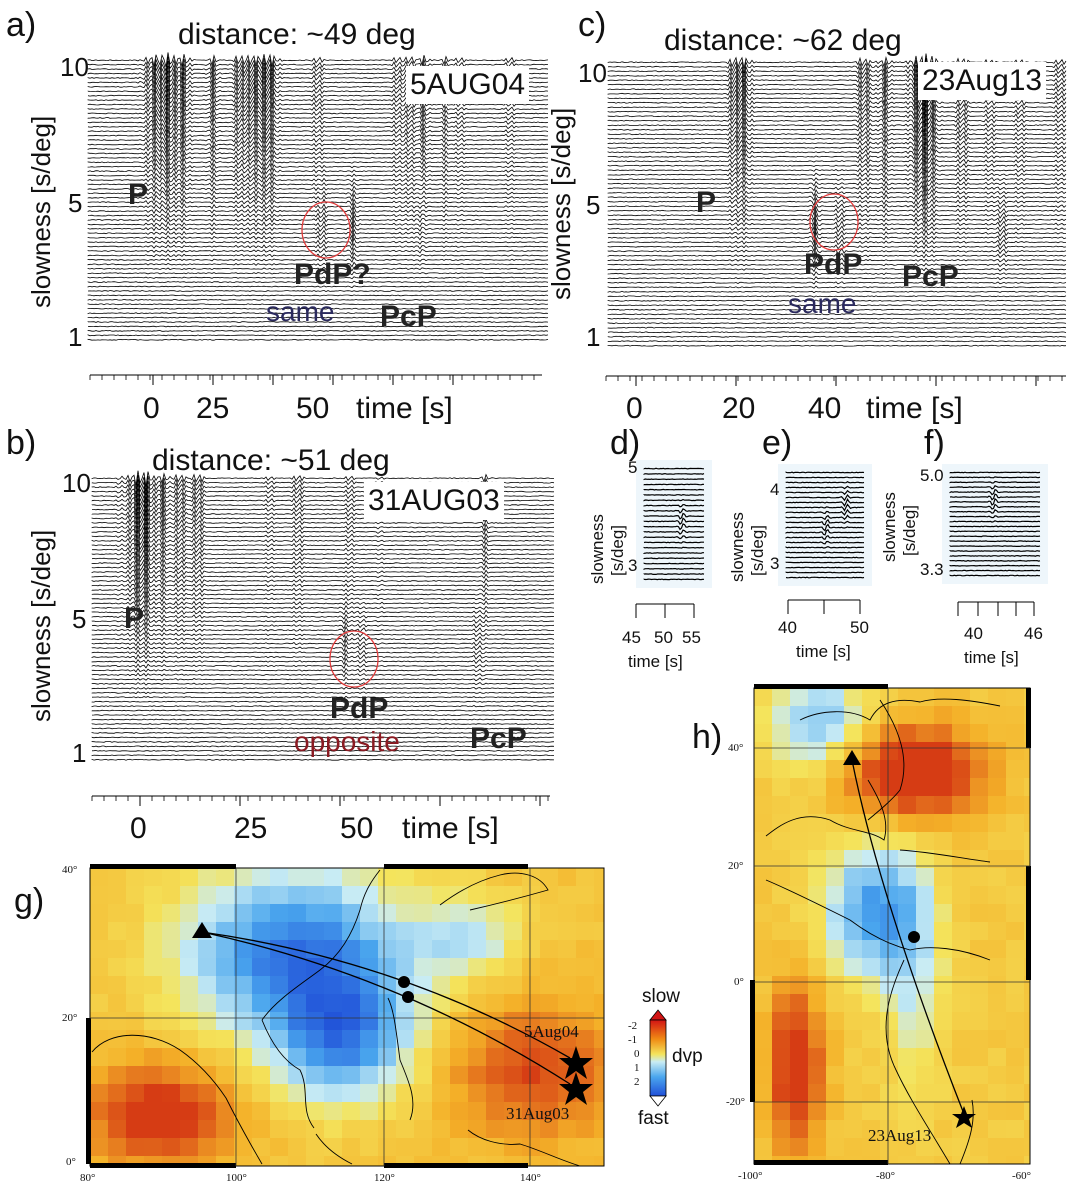 The image size is (1072, 1188). Describe the element at coordinates (134, 618) in the screenshot. I see `panel-b-phase-p: P` at that location.